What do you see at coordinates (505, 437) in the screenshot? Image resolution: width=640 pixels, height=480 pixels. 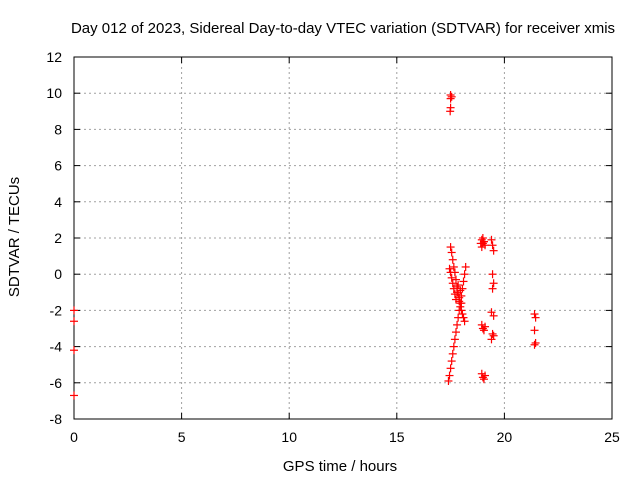 I see `x-tick-label: 20` at bounding box center [505, 437].